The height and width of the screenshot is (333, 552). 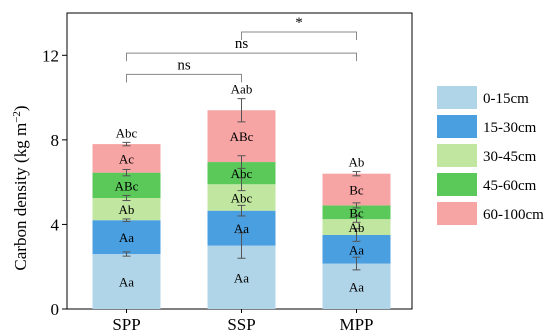 What do you see at coordinates (356, 324) in the screenshot?
I see `x-tick-label: MPP` at bounding box center [356, 324].